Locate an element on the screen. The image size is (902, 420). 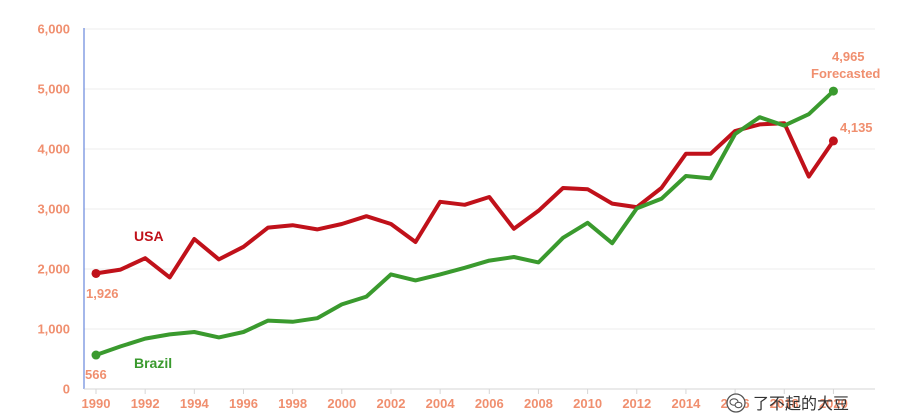
y-tick-label: 4,000 is located at coordinates (53, 149).